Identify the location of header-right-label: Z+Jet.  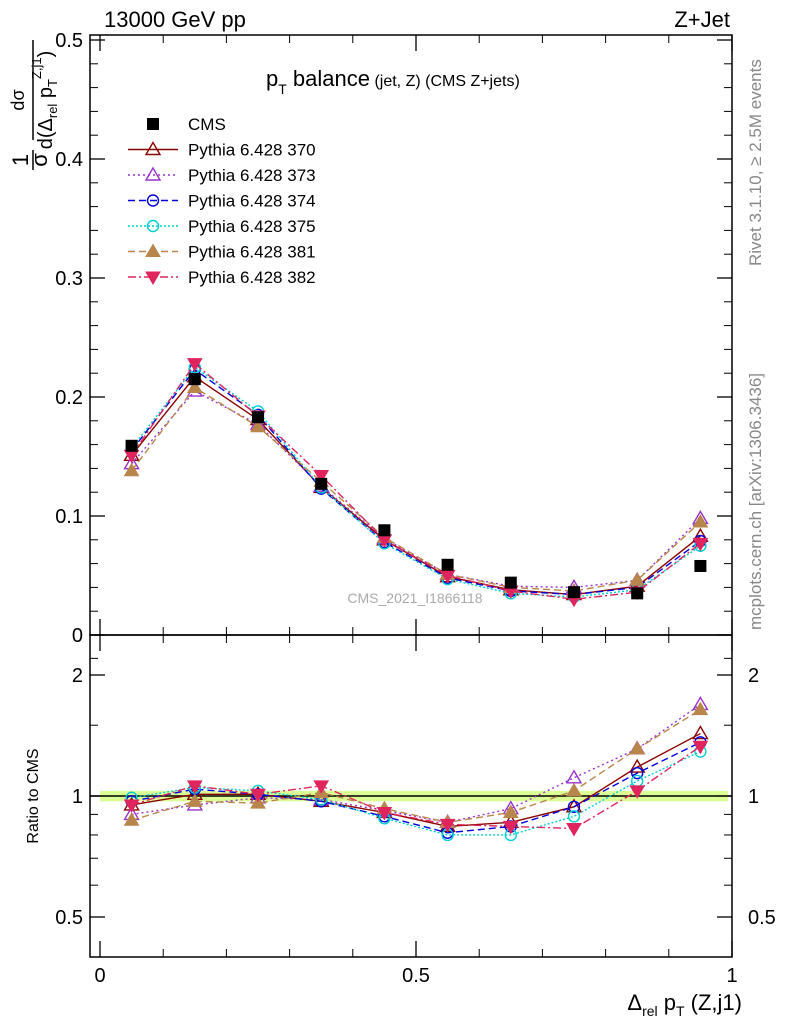
(702, 19).